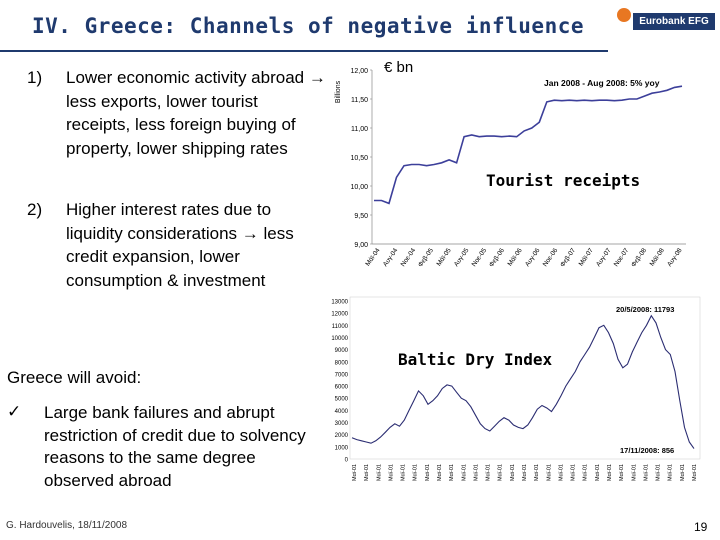  Describe the element at coordinates (304, 51) in the screenshot. I see `title-underline` at that location.